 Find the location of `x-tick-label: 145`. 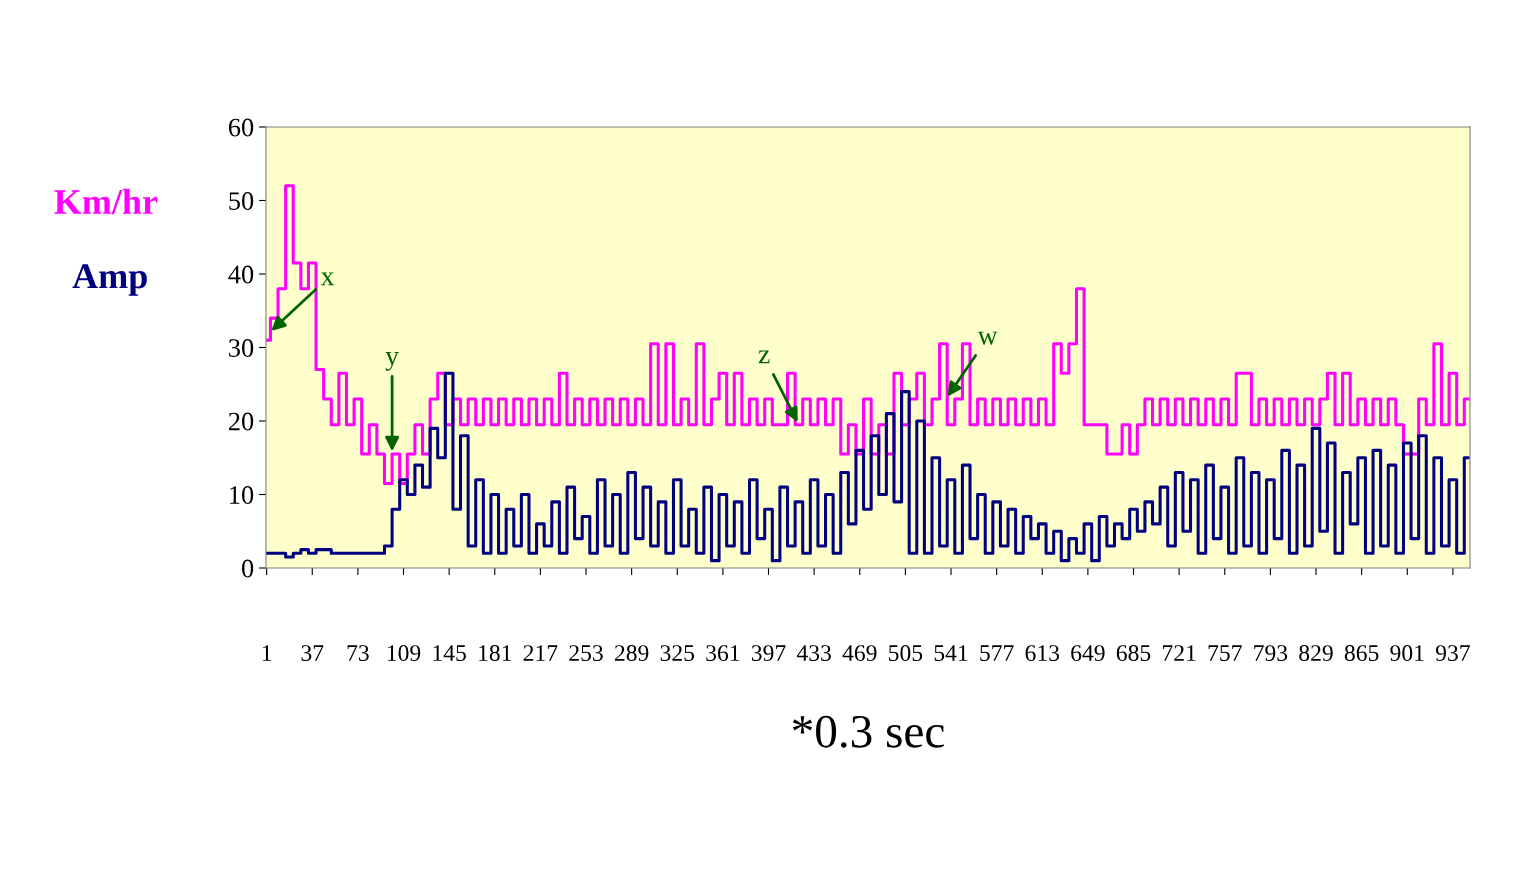

x-tick-label: 145 is located at coordinates (449, 653).